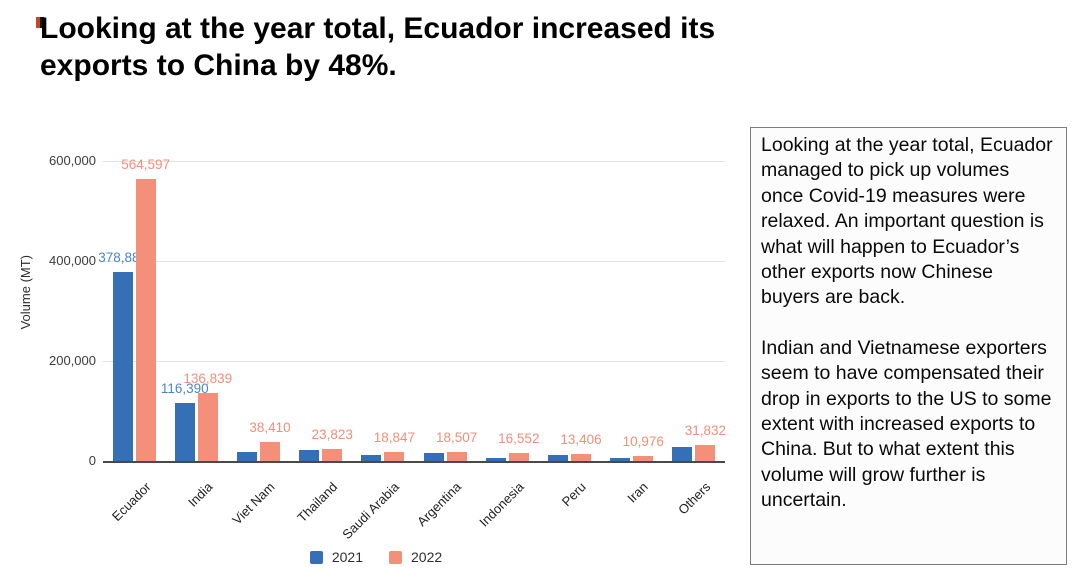 This screenshot has height=580, width=1080. Describe the element at coordinates (395, 557) in the screenshot. I see `legend-swatch-2022` at that location.